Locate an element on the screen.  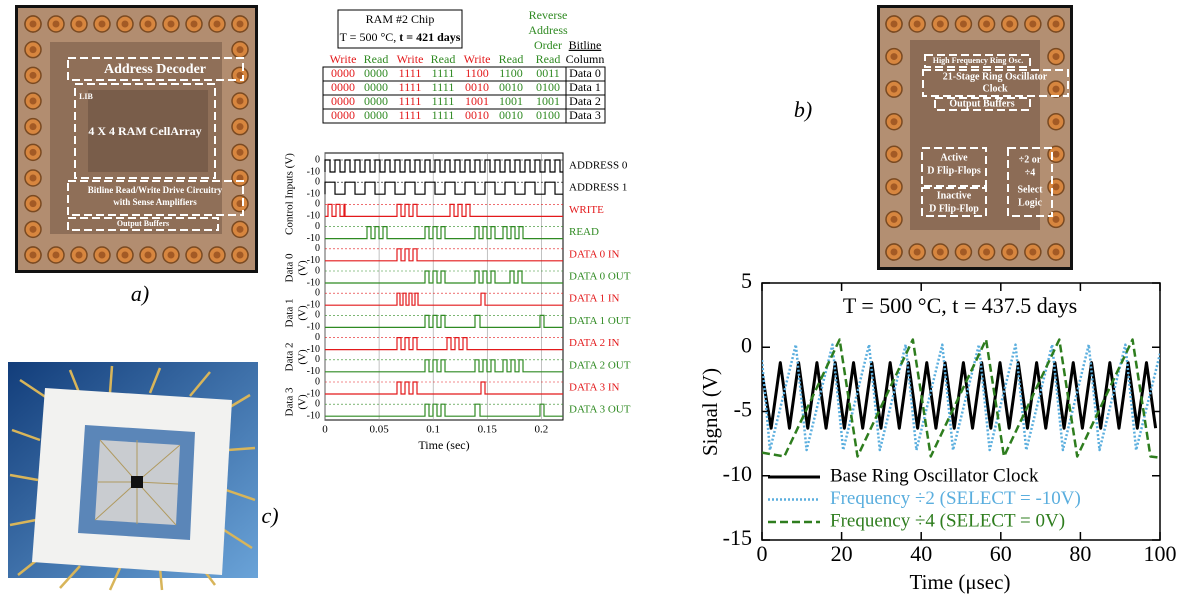
bitline-header: Bitline is located at coordinates (585, 45).